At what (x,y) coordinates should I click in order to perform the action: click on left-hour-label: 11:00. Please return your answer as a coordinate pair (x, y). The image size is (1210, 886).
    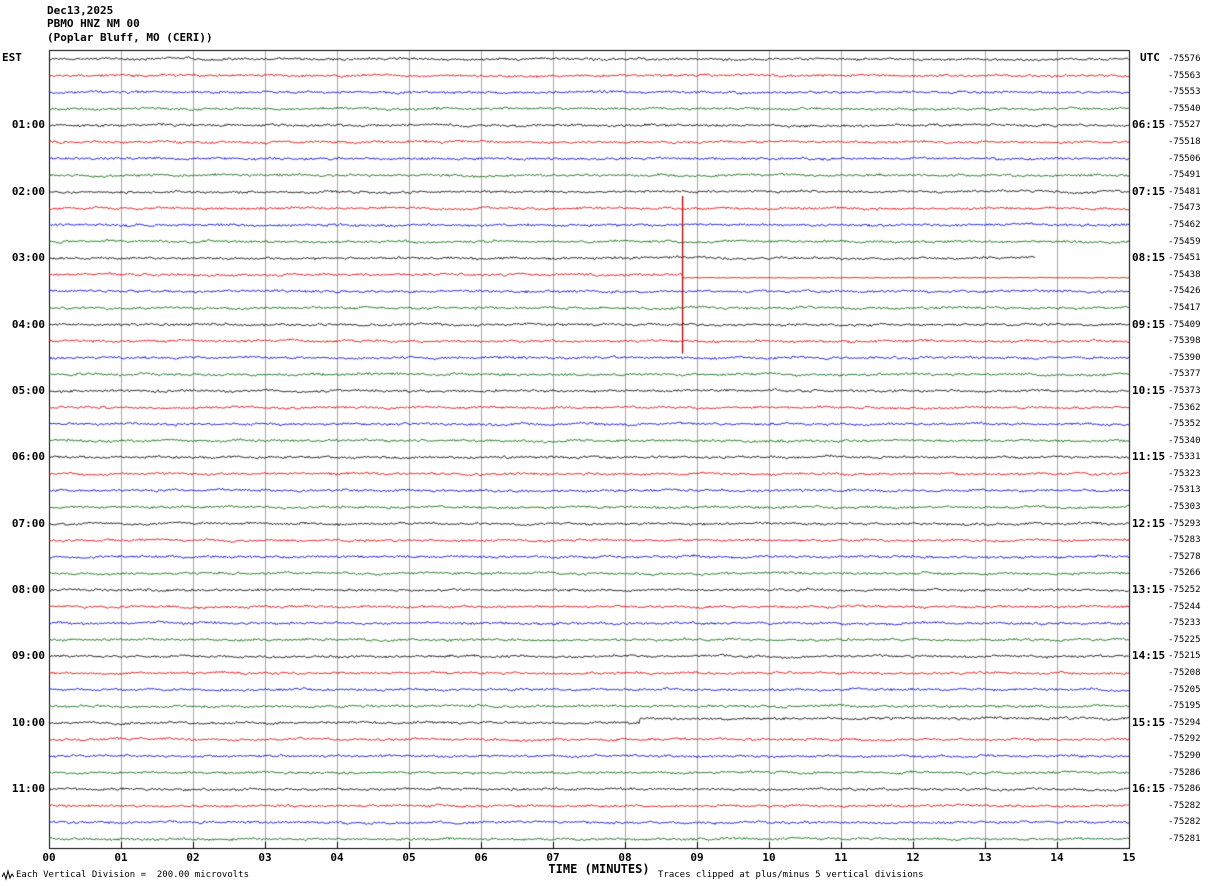
    Looking at the image, I should click on (28, 789).